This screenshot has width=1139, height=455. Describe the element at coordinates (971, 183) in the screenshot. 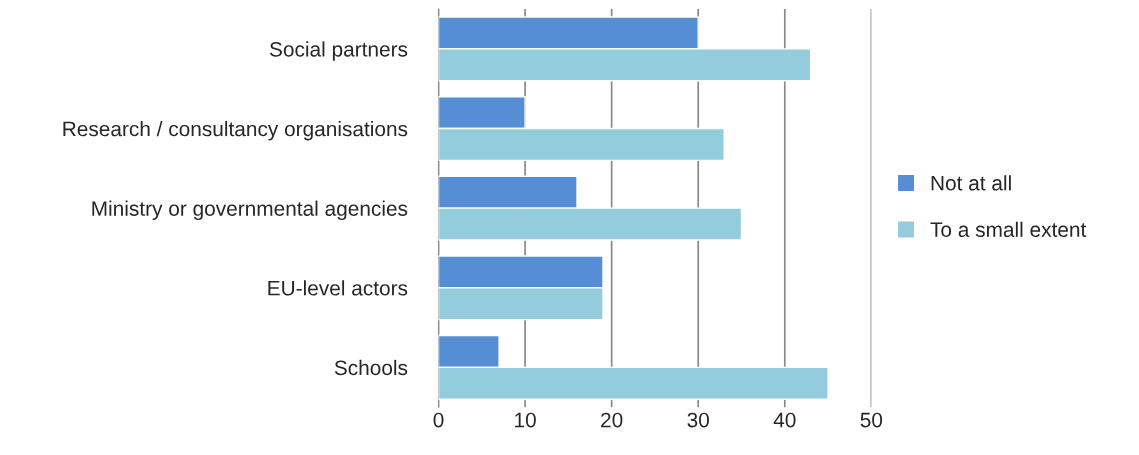

I see `legend-label: Not at all` at that location.